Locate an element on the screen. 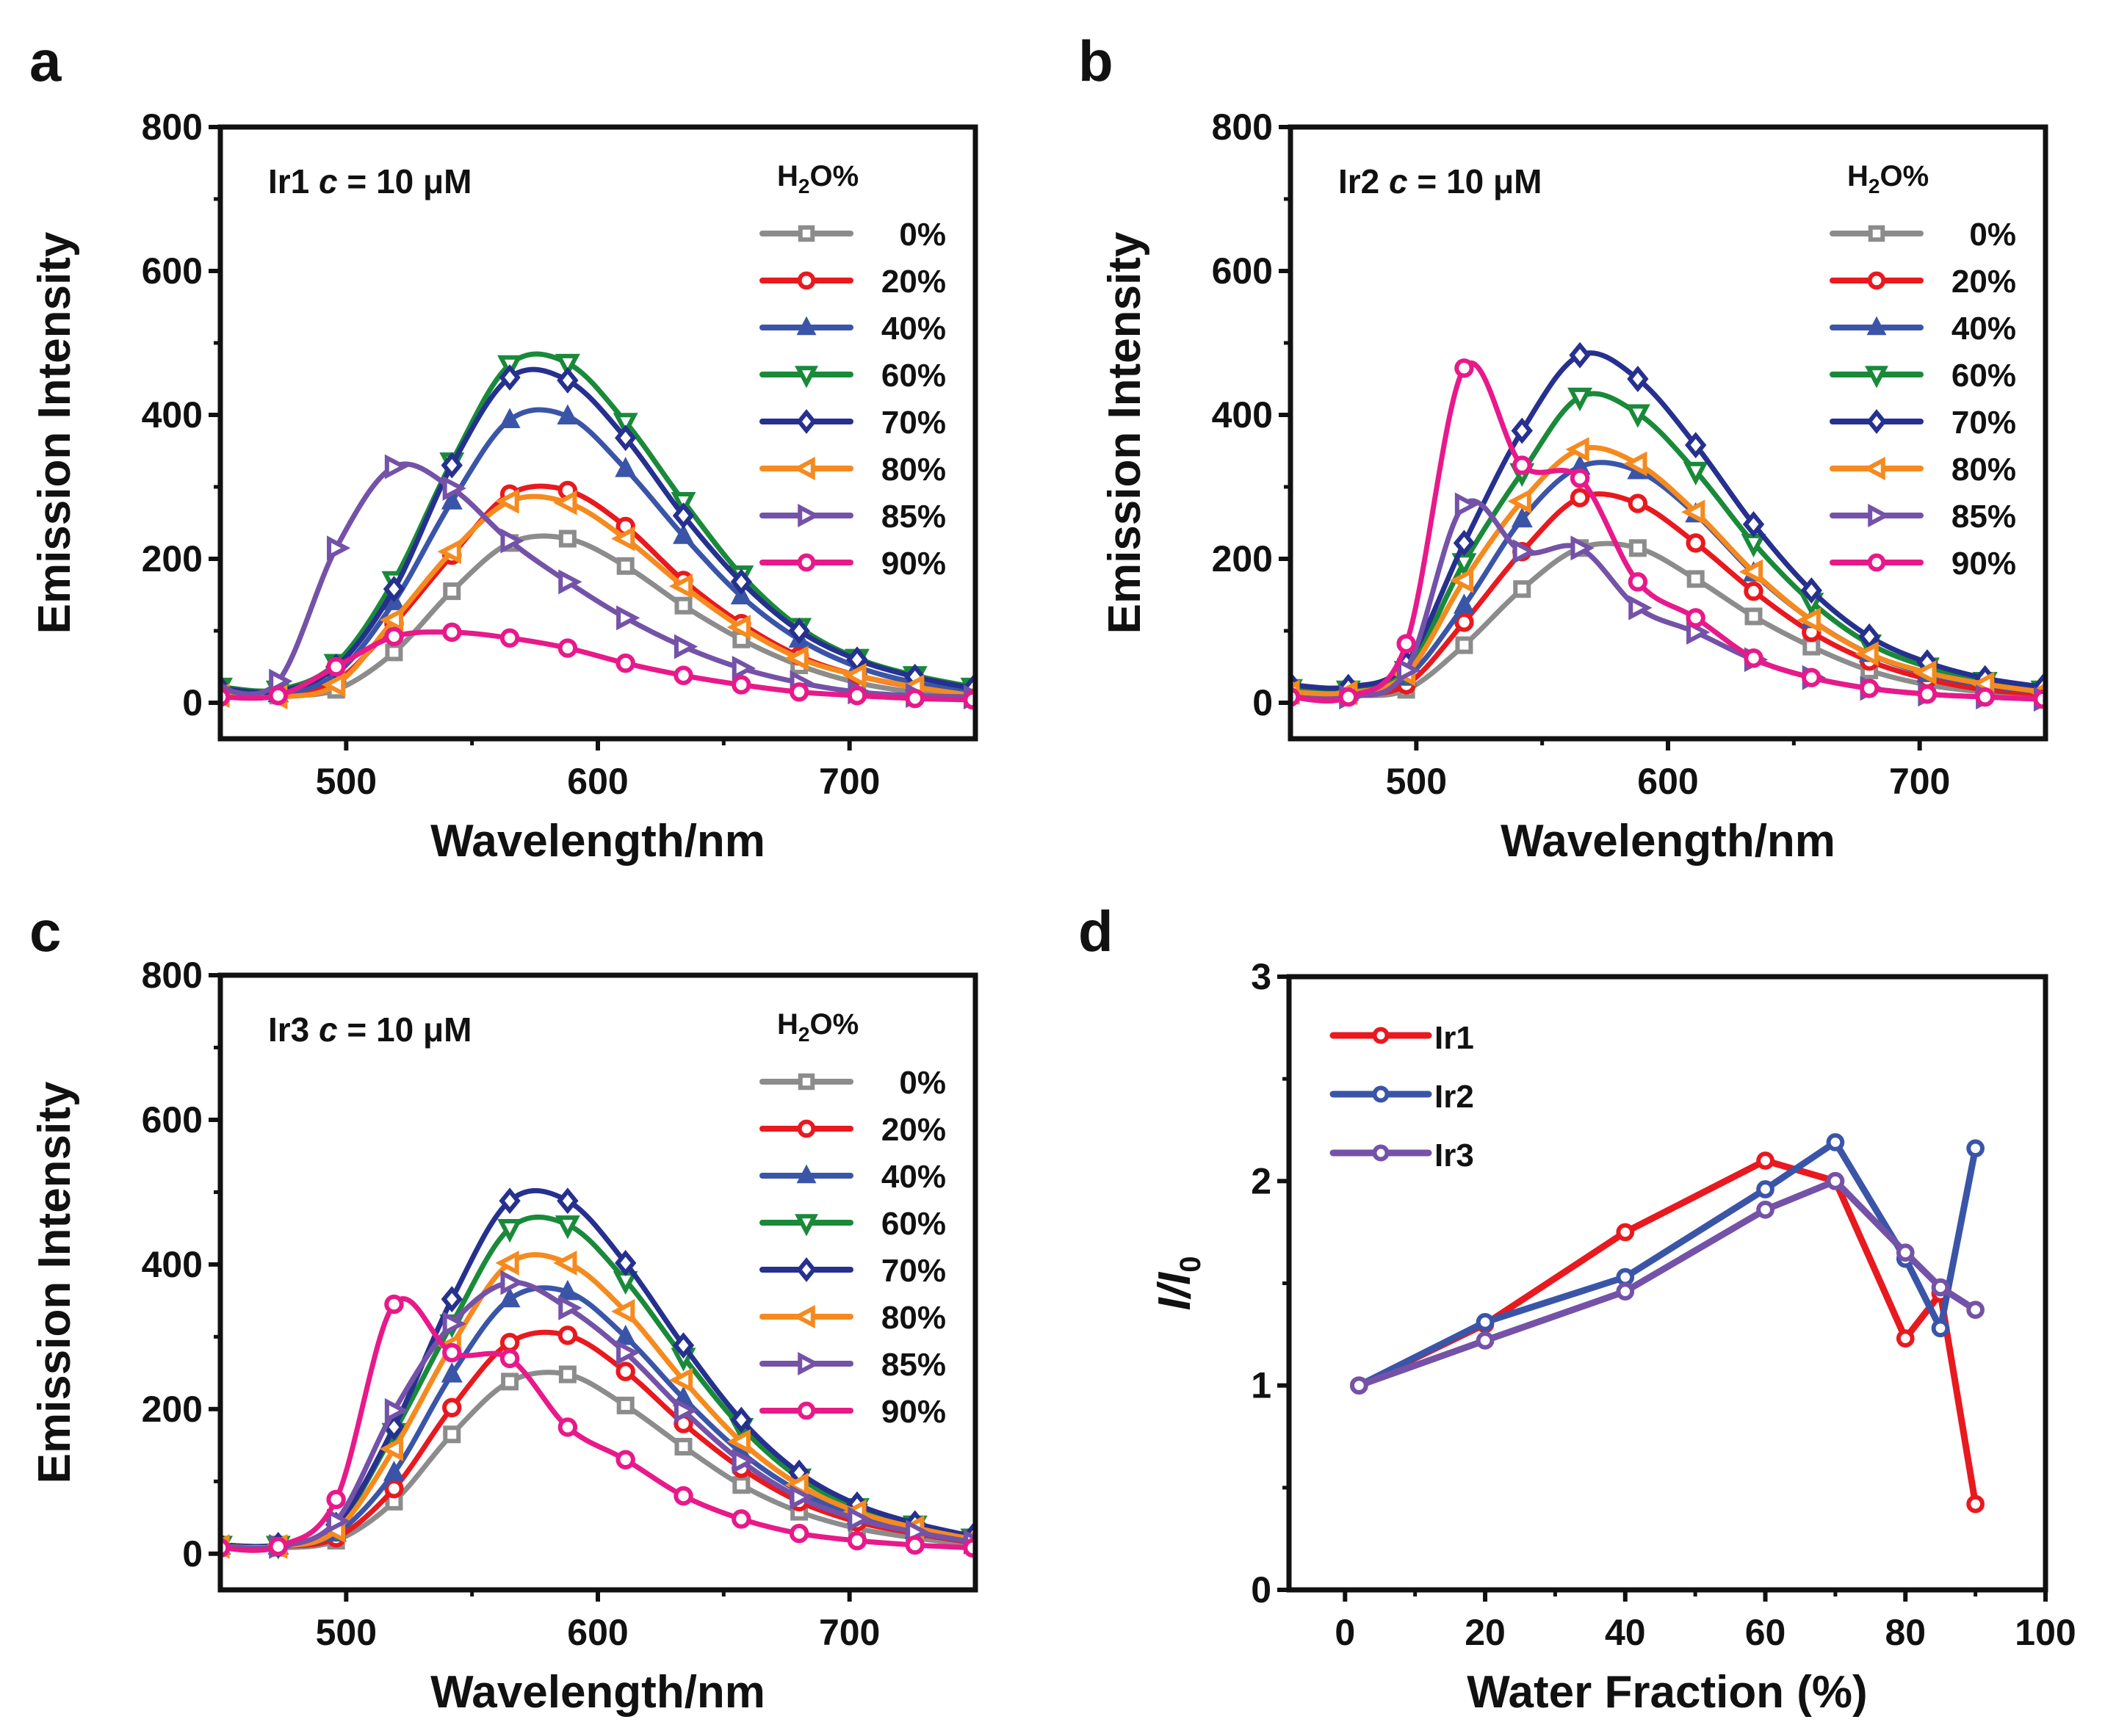 The width and height of the screenshot is (2105, 1736). x-tick-label: 500 is located at coordinates (346, 1632).